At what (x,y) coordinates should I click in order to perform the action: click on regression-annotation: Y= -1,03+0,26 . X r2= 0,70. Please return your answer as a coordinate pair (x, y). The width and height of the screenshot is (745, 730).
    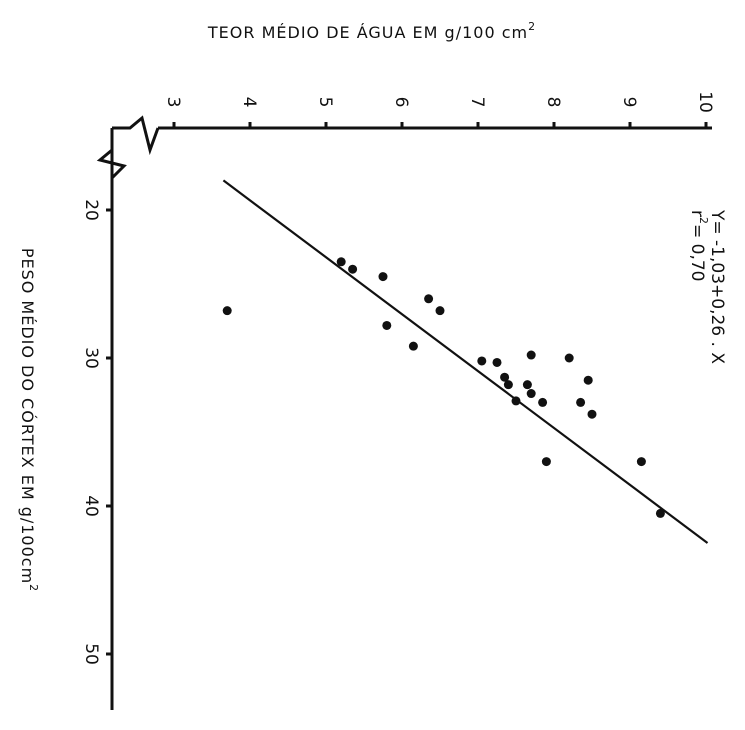
    Looking at the image, I should click on (707, 286).